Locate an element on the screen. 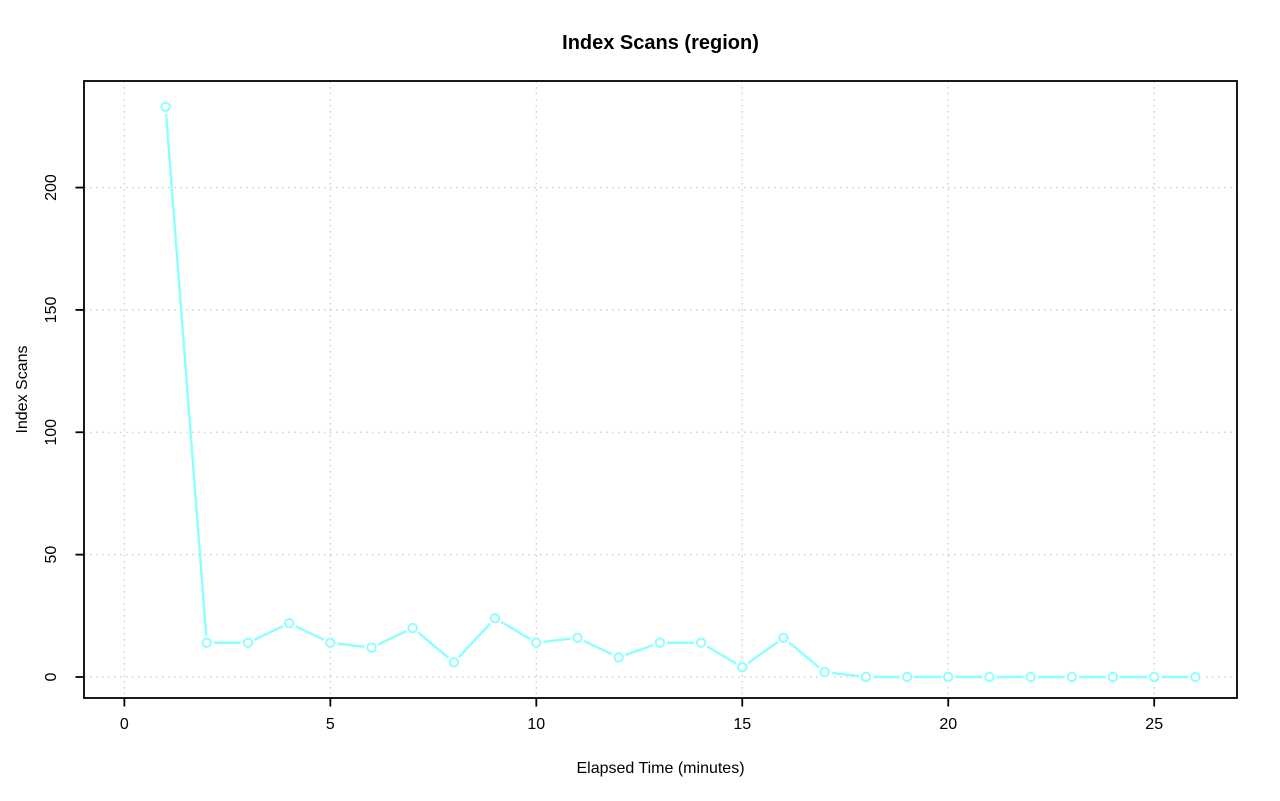 This screenshot has width=1280, height=801. x-tick-label: 10 is located at coordinates (536, 724).